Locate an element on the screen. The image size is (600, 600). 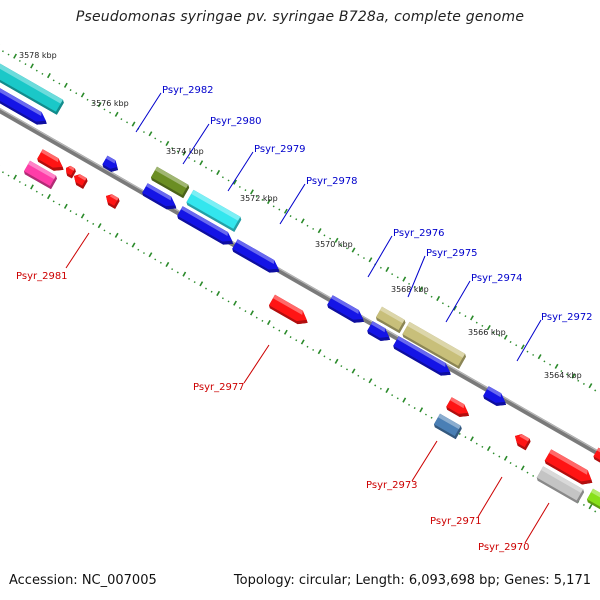
gene-label-psyr-2974: Psyr_2974 is located at coordinates (497, 278).